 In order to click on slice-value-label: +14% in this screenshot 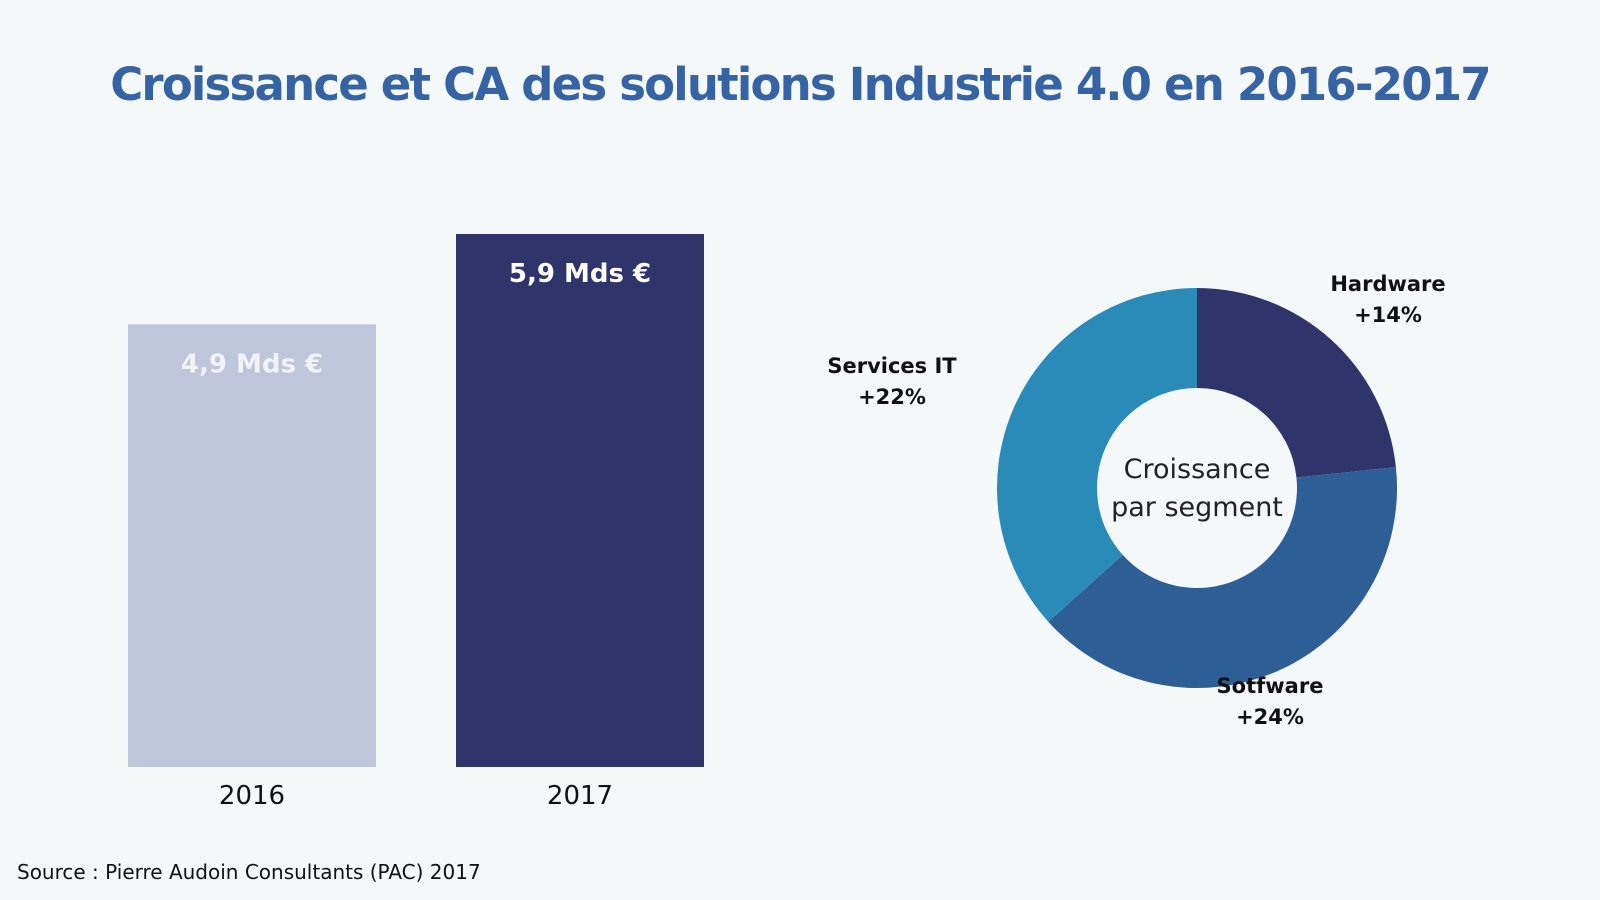, I will do `click(1388, 315)`.